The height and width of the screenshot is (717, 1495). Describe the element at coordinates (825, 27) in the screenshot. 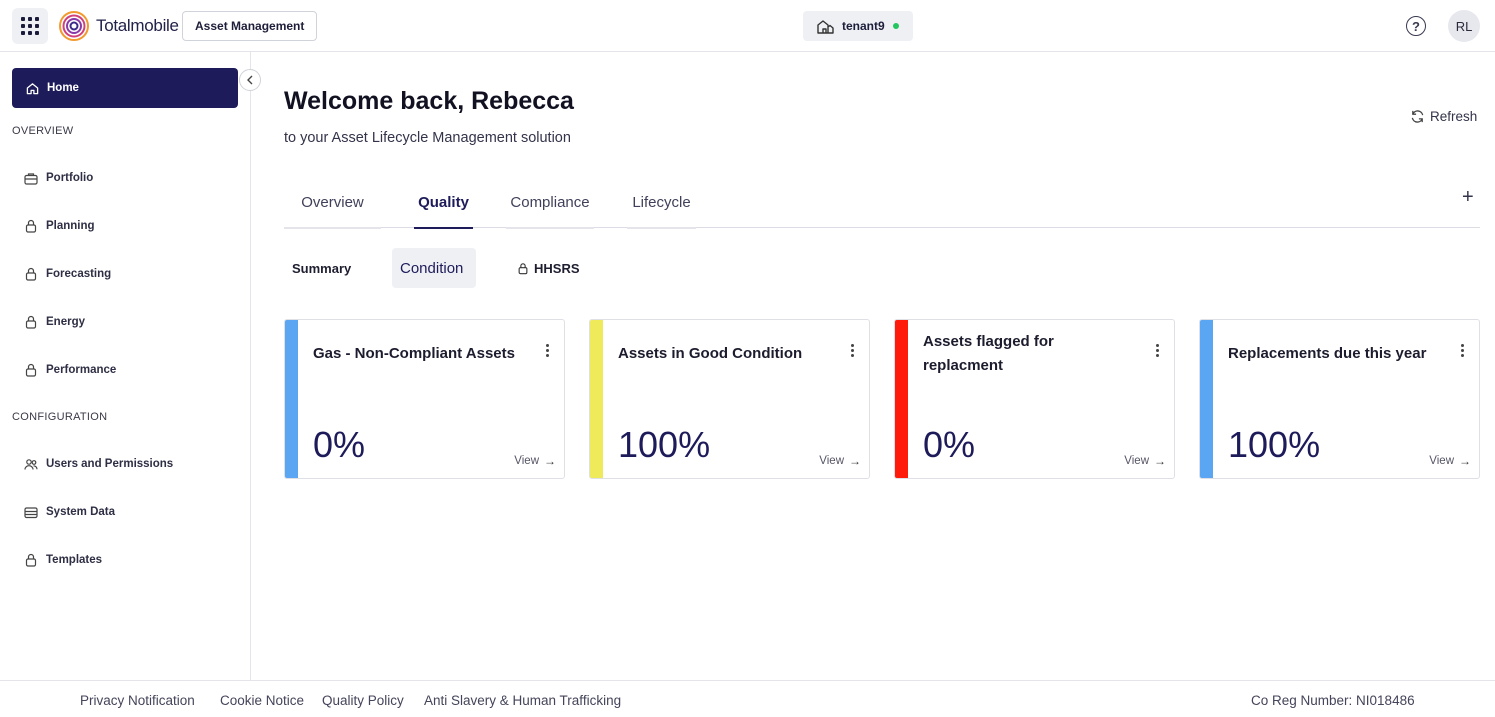

I see `building-icon` at that location.